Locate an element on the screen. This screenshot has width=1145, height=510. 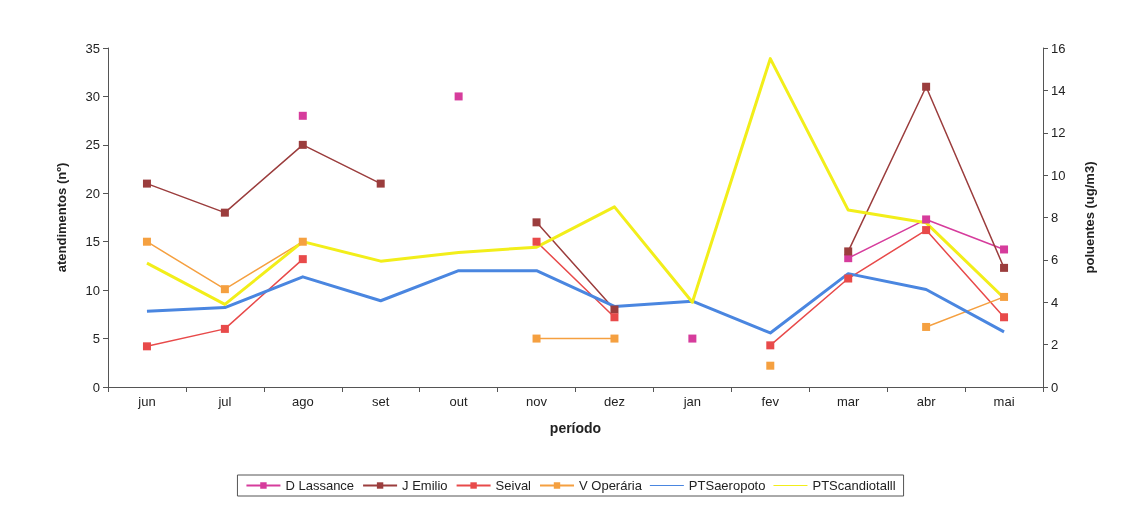
y-tick-label: 5 is located at coordinates (96, 339).